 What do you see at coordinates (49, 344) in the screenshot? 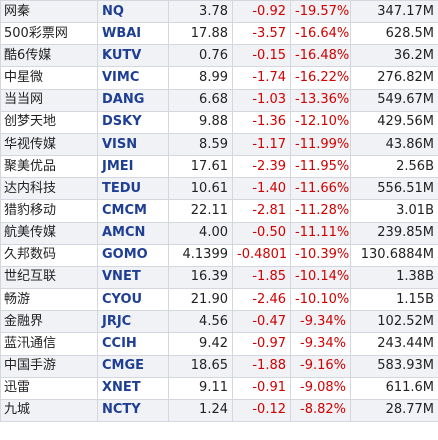
I see `name-cell: 蓝汛通信` at bounding box center [49, 344].